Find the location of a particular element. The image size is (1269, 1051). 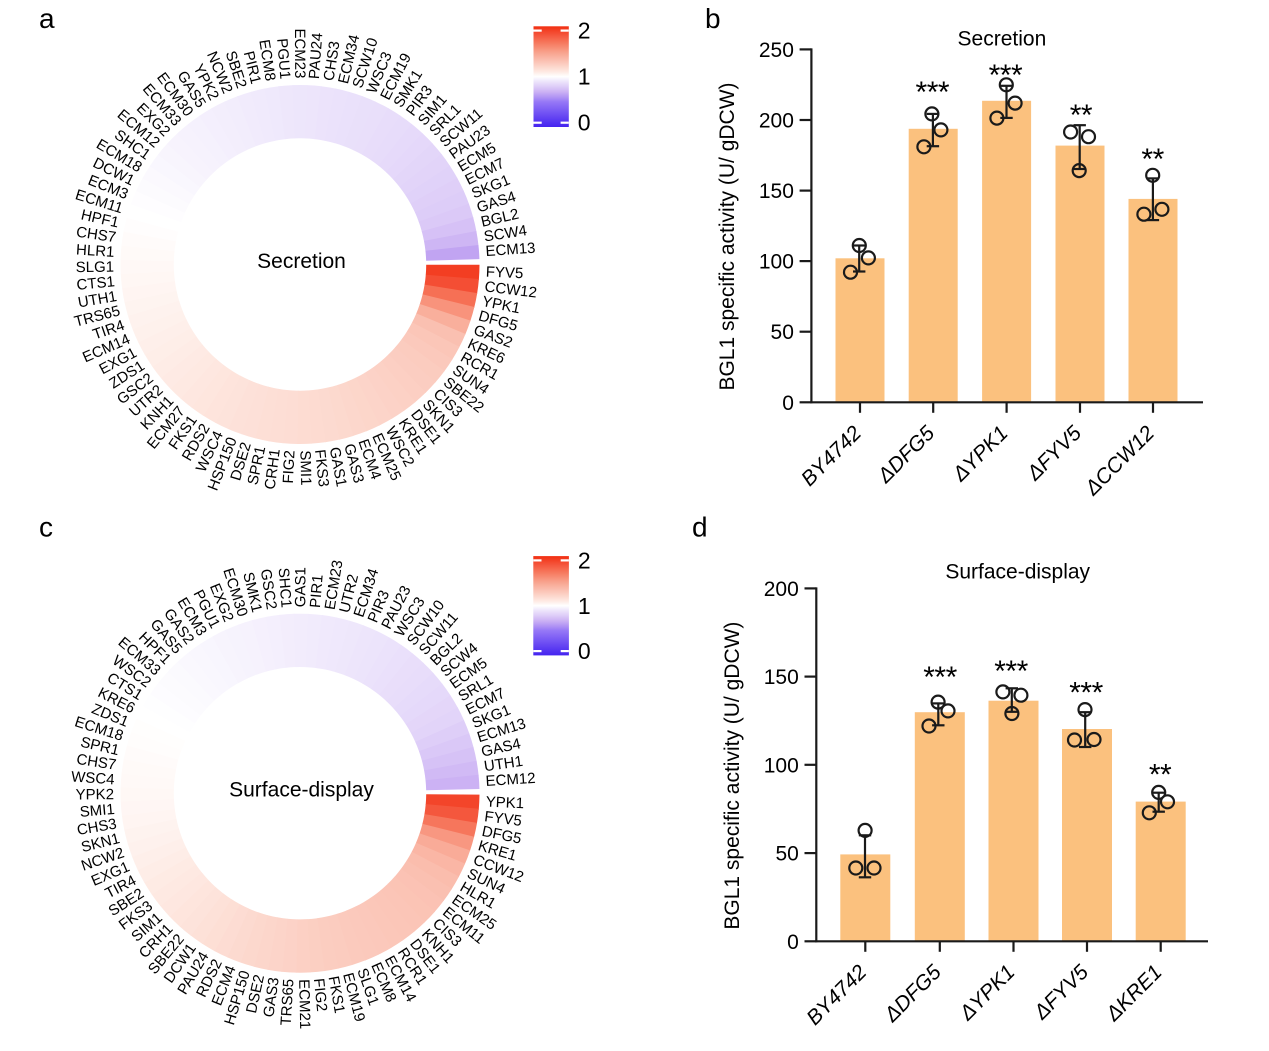

svg-text: CTS1 is located at coordinates (96, 283).